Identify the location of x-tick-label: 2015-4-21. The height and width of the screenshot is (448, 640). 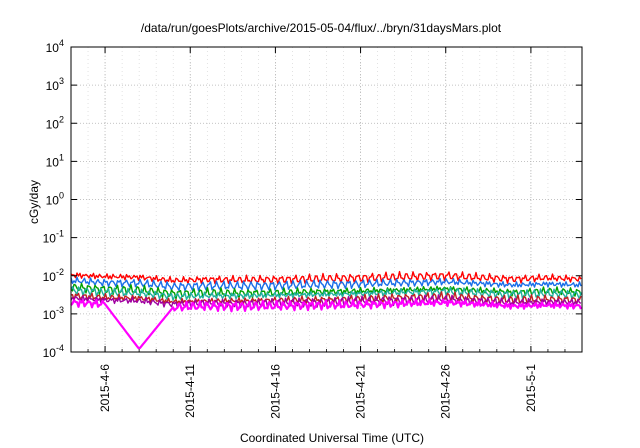
(361, 391).